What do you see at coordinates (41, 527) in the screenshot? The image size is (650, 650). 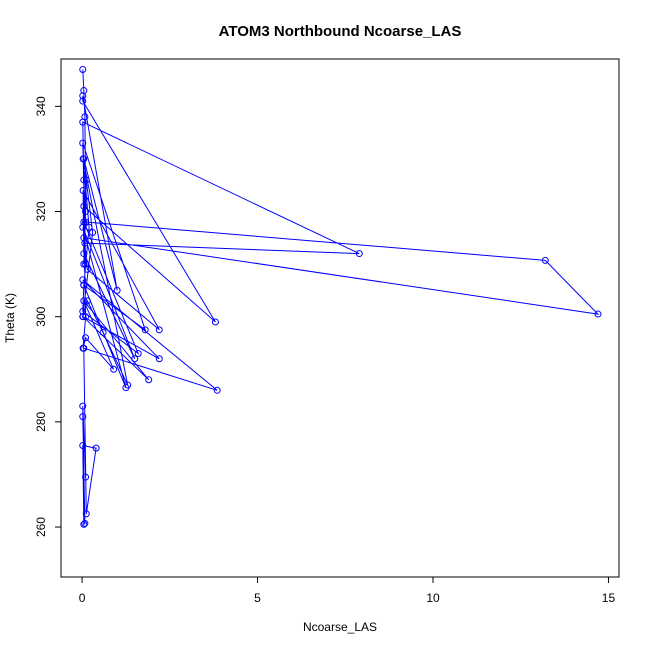 I see `y-tick-label: 260` at bounding box center [41, 527].